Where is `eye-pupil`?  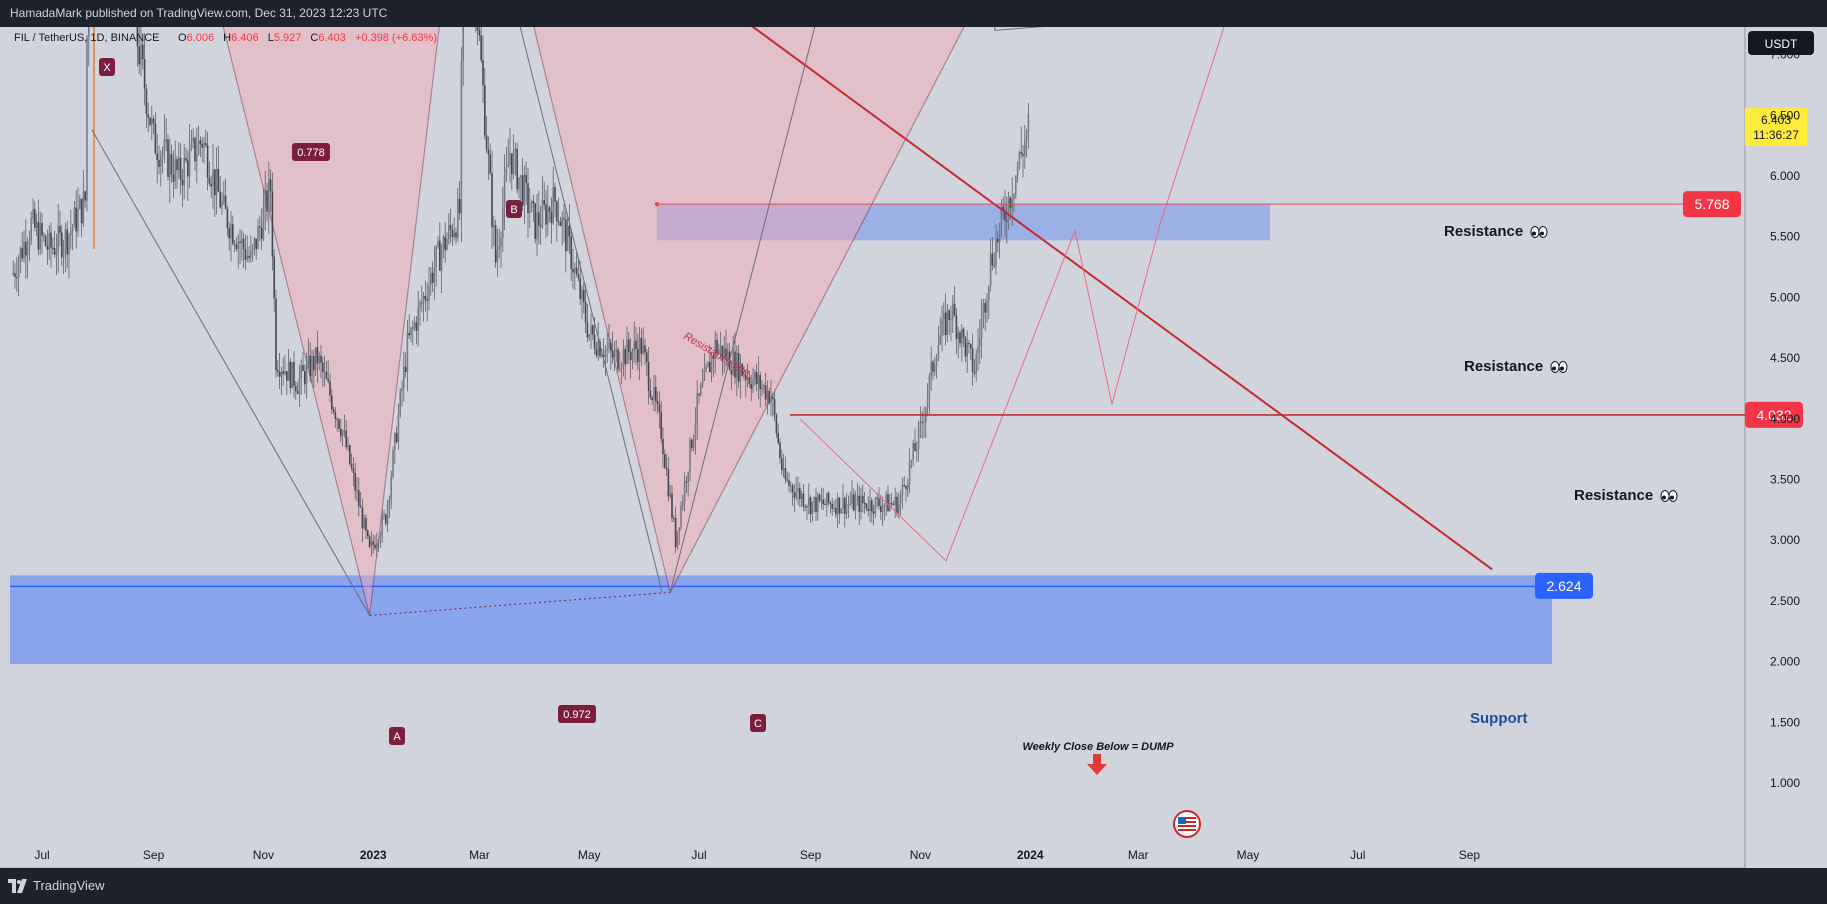
eye-pupil is located at coordinates (1542, 233).